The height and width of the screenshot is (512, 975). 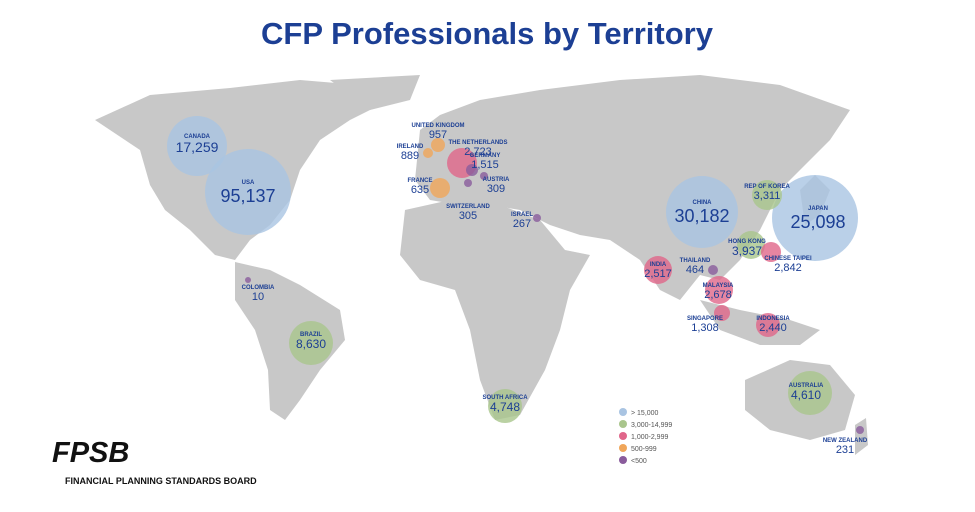 What do you see at coordinates (649, 437) in the screenshot?
I see `legend-label: 1,000-2,999` at bounding box center [649, 437].